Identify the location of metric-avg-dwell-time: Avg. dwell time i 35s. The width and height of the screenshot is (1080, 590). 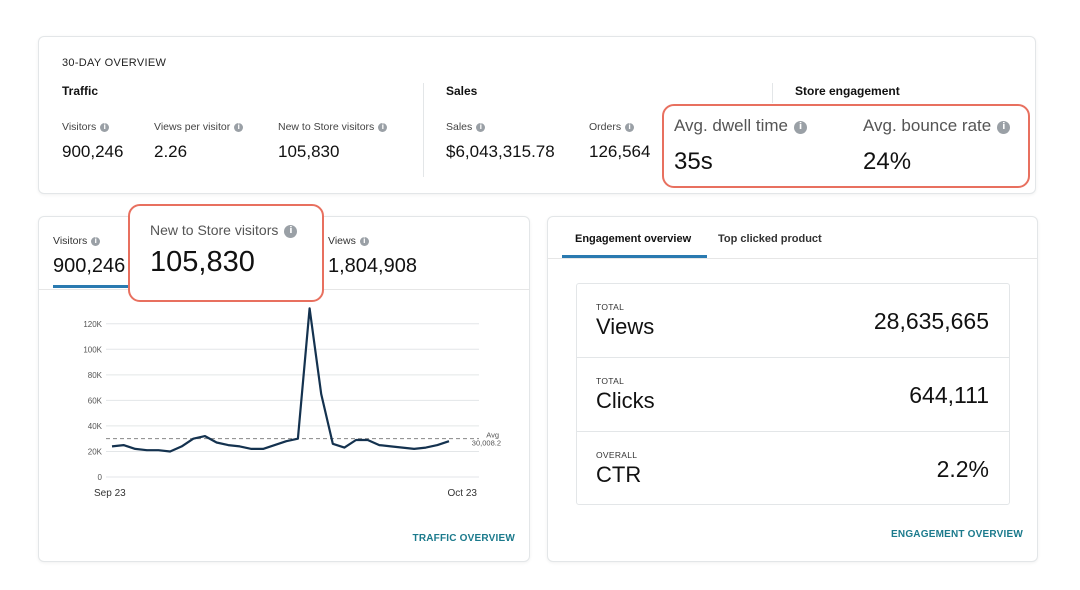
(741, 146).